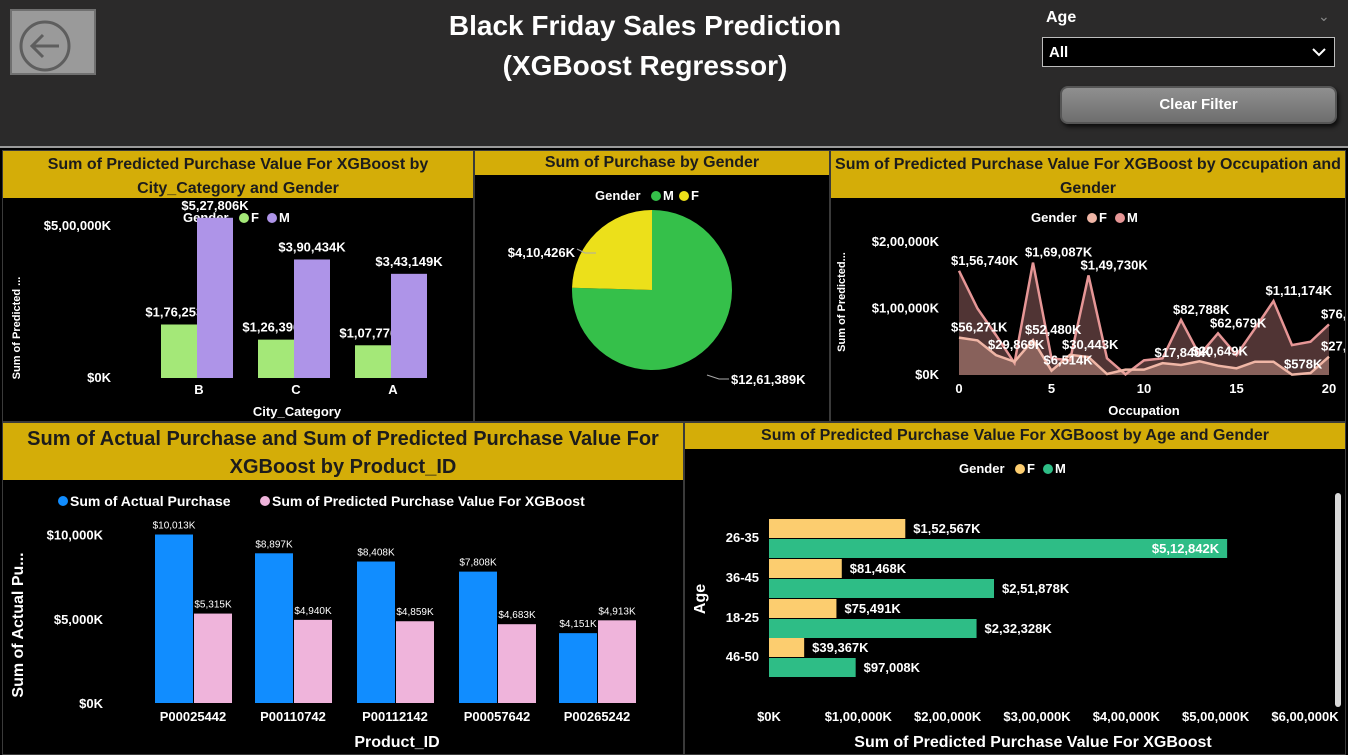  Describe the element at coordinates (478, 563) in the screenshot. I see `data-label: $7,808K` at that location.